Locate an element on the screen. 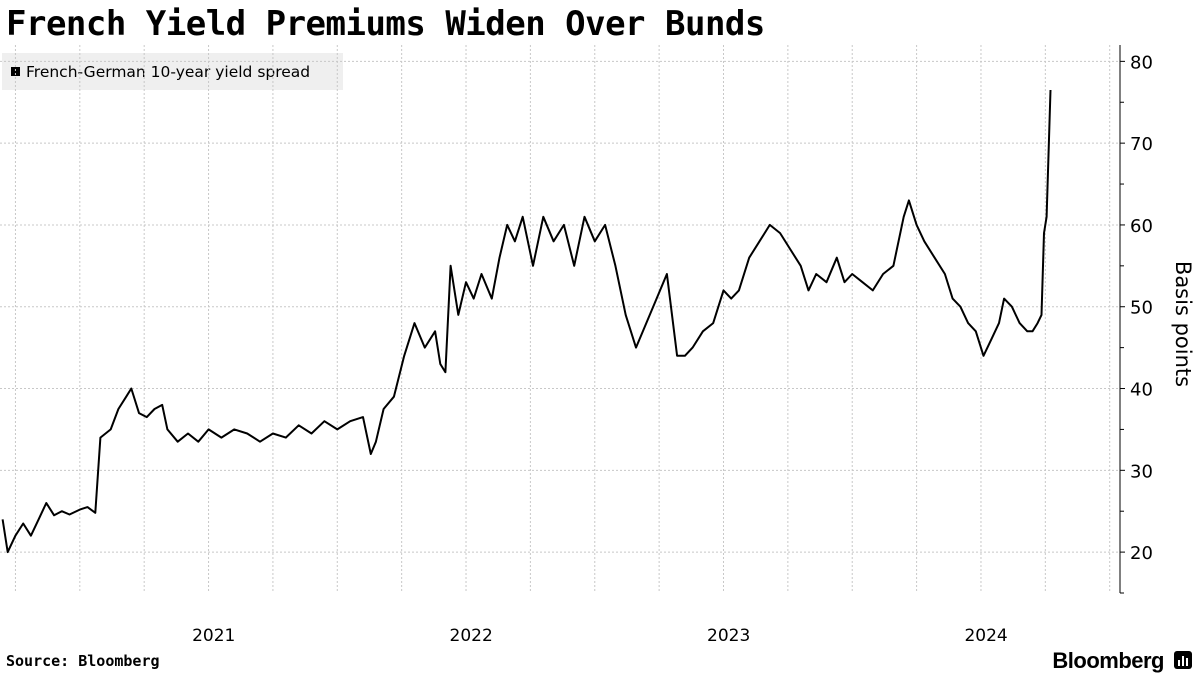  y-tick-label: 80 is located at coordinates (1141, 62).